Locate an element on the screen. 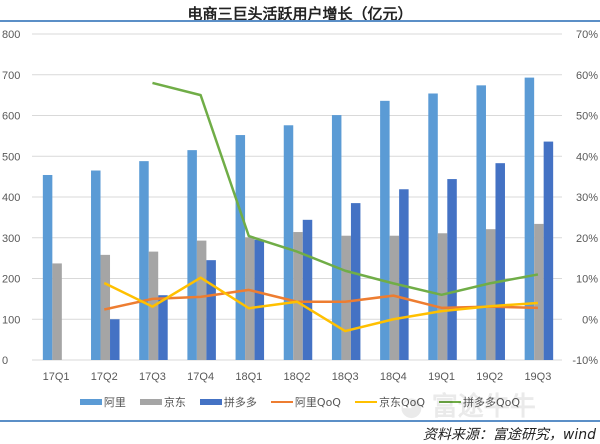 This screenshot has width=600, height=444. y2-tick-label: -10% is located at coordinates (585, 361).